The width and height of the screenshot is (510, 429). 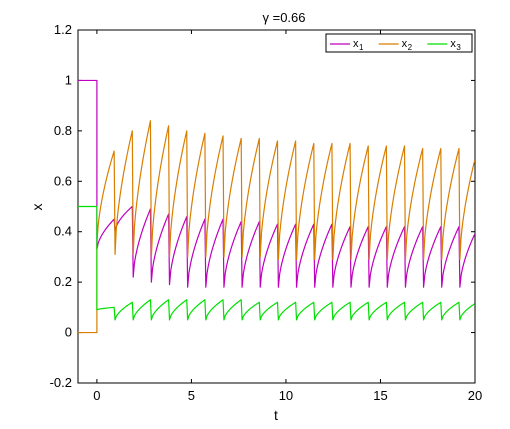 What do you see at coordinates (68, 332) in the screenshot?
I see `y-tick-label: 0` at bounding box center [68, 332].